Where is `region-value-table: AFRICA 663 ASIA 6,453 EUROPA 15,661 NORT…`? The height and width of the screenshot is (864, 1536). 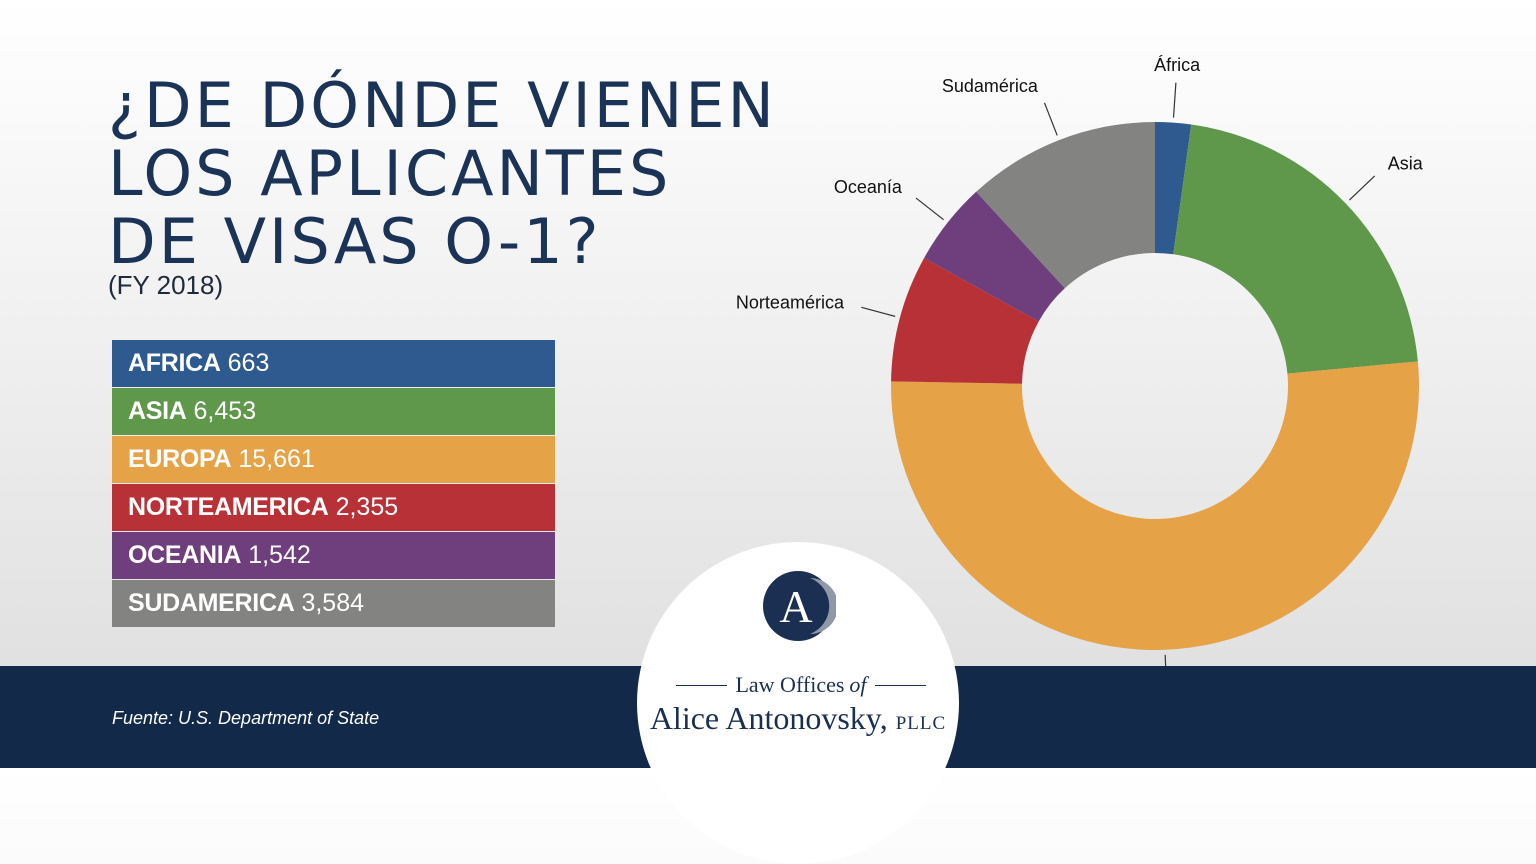
region-value-table: AFRICA 663 ASIA 6,453 EUROPA 15,661 NORT… is located at coordinates (333, 484).